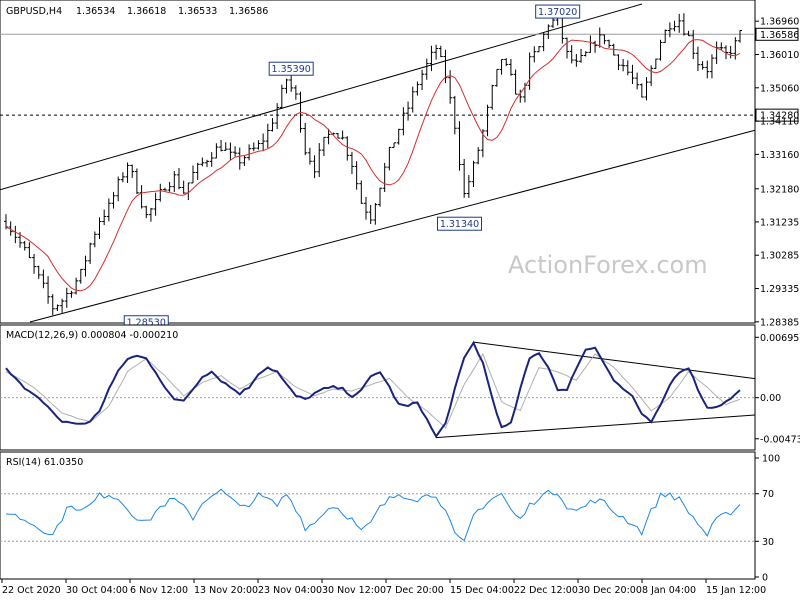 The image size is (800, 600). I want to click on time-tick-label: 23 Nov 04:00, so click(290, 590).